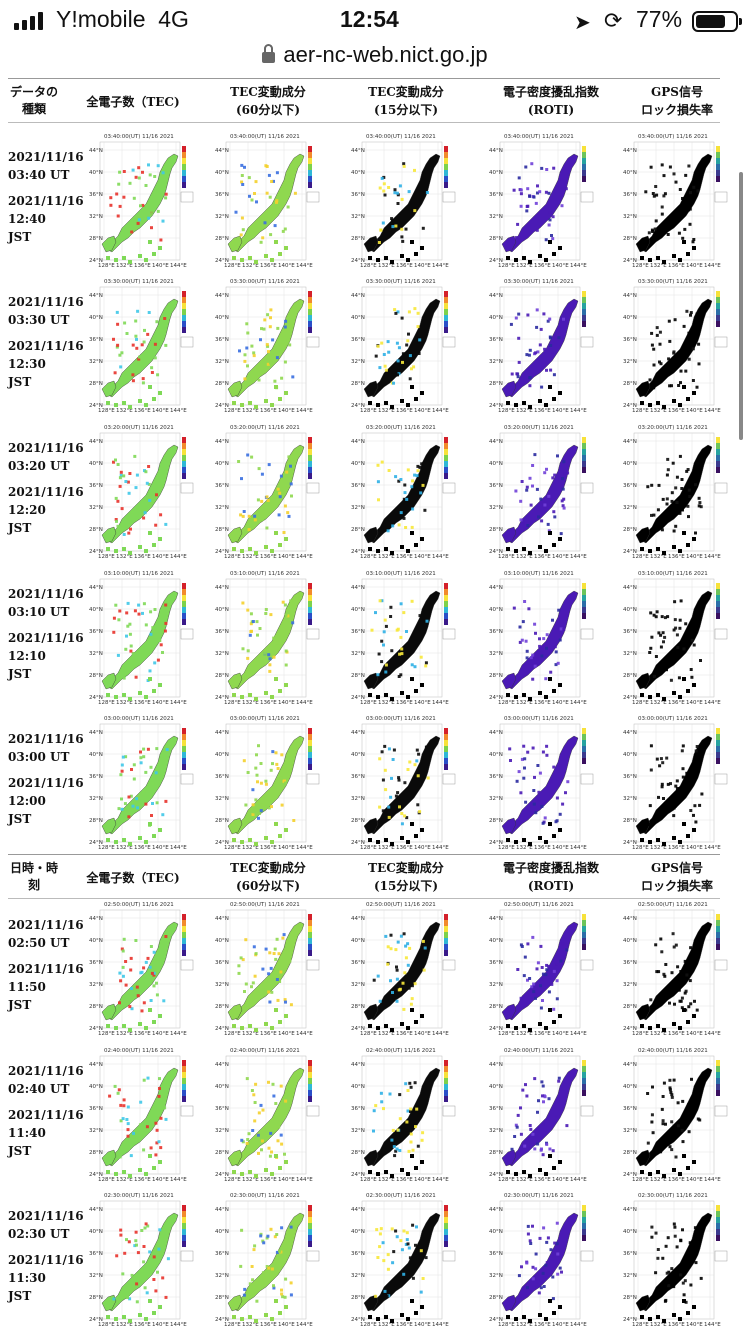 The width and height of the screenshot is (750, 1334). What do you see at coordinates (20, 819) in the screenshot?
I see `jst-label: JST` at bounding box center [20, 819].